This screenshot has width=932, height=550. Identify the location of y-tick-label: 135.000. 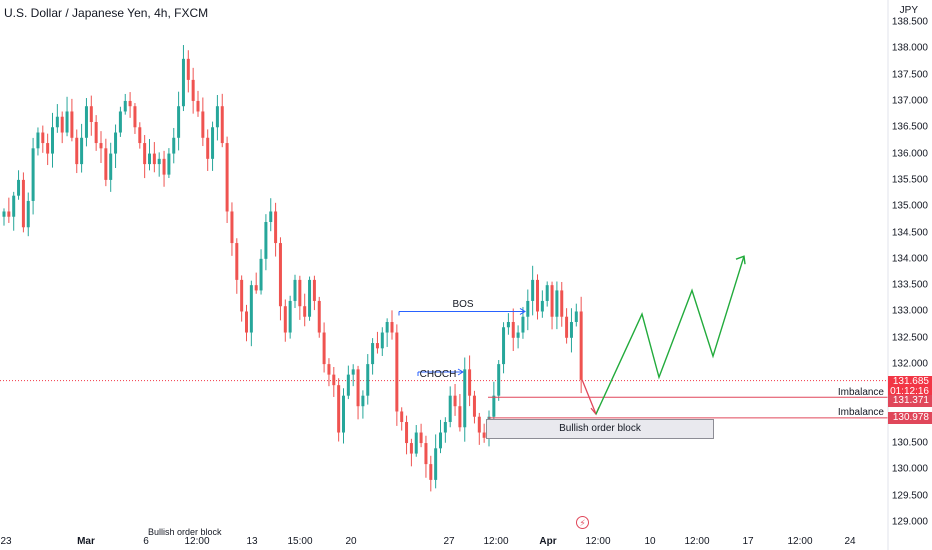
(909, 206).